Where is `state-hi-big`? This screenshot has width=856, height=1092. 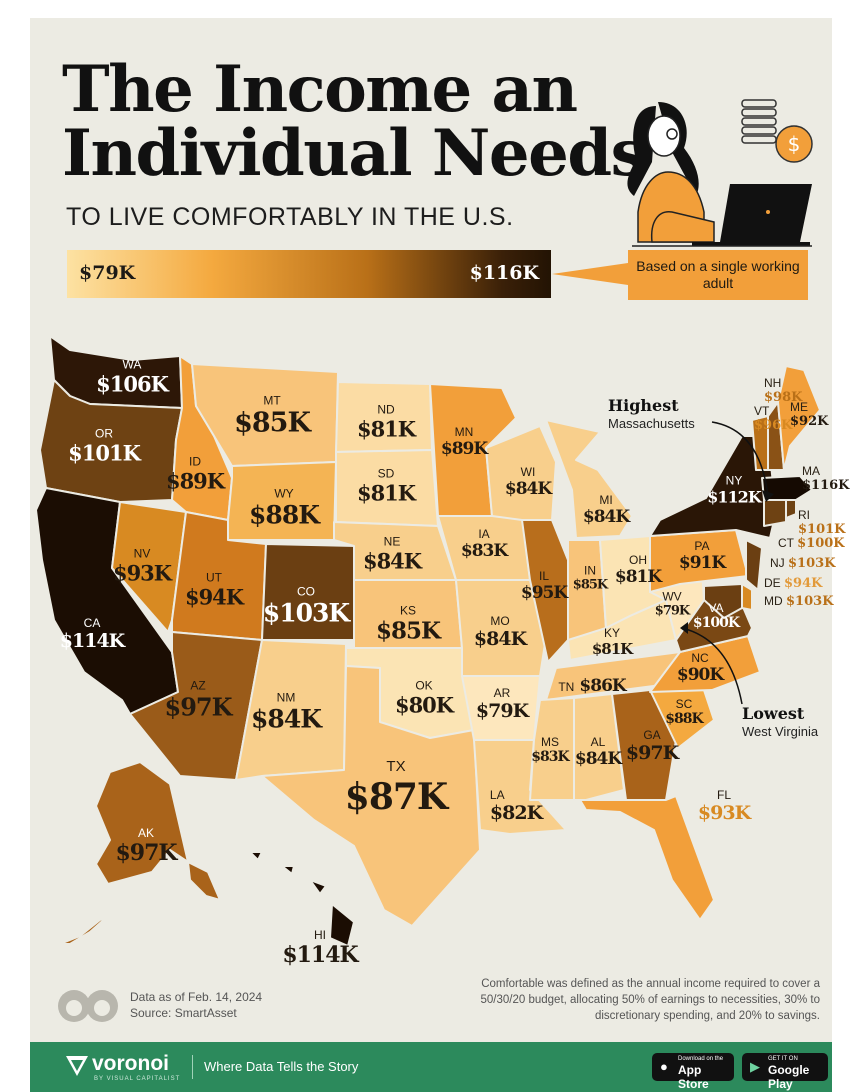 state-hi-big is located at coordinates (342, 925).